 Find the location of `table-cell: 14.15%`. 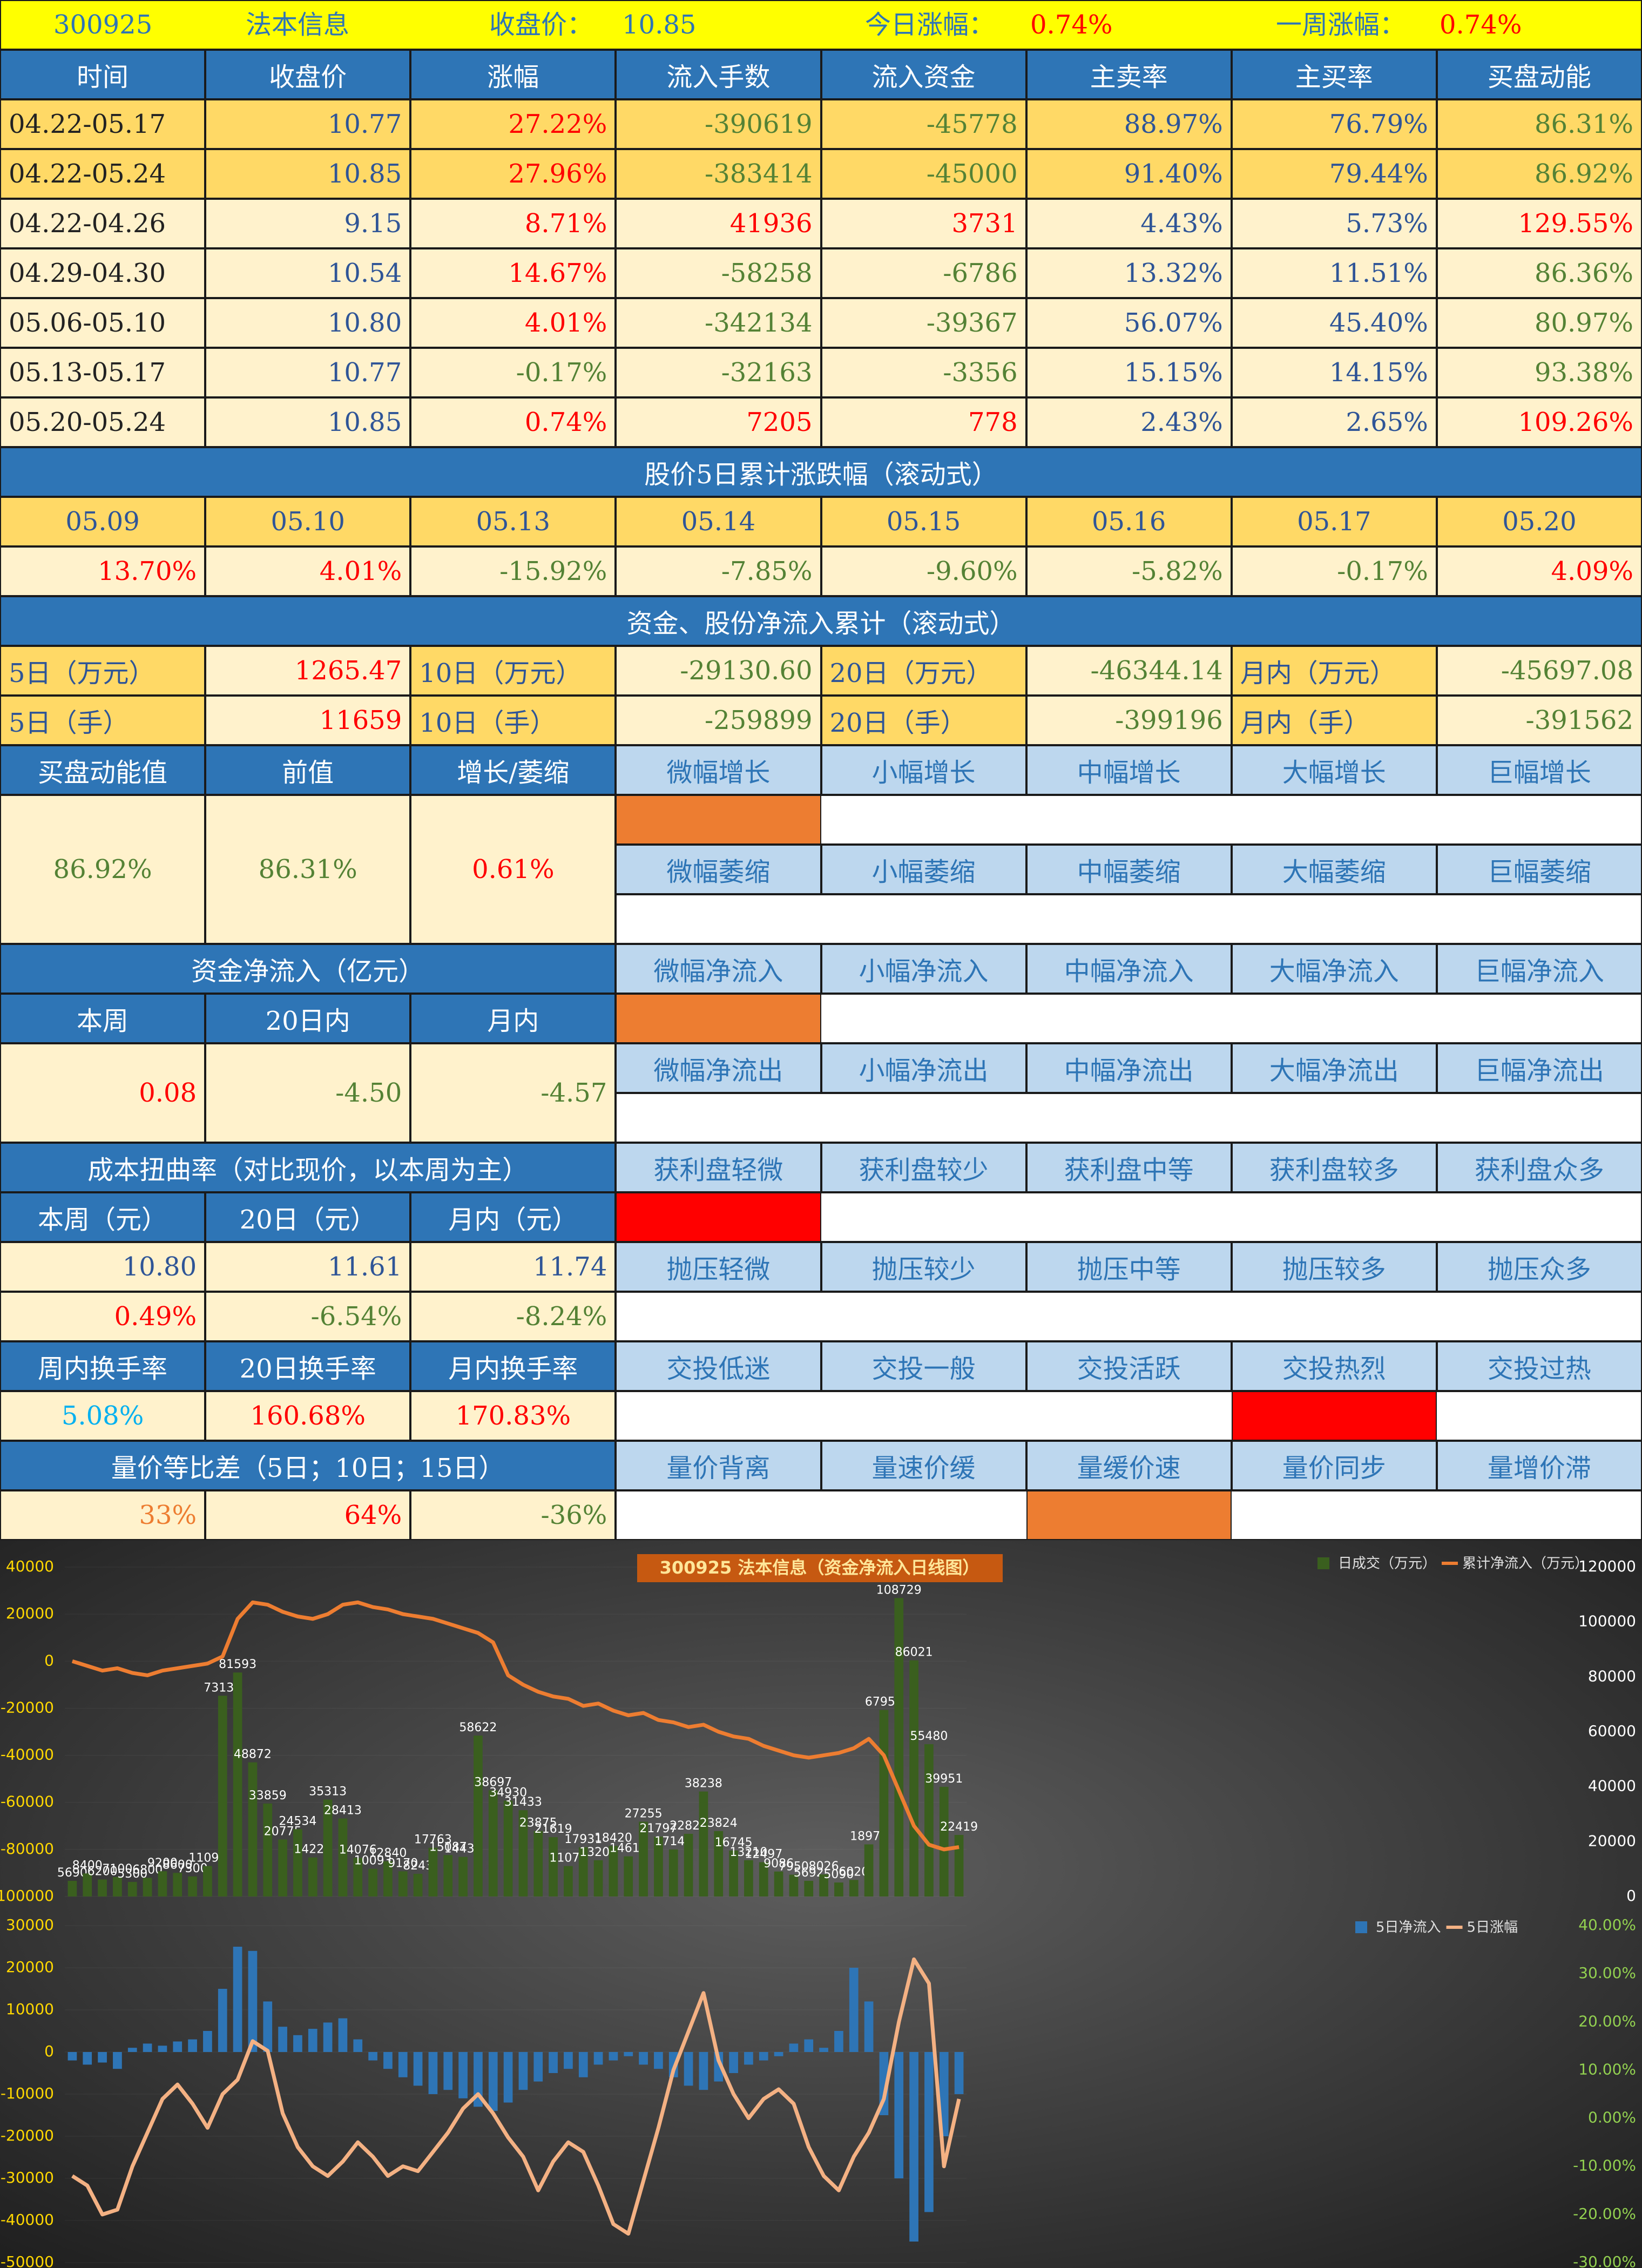

table-cell: 14.15% is located at coordinates (1334, 372).